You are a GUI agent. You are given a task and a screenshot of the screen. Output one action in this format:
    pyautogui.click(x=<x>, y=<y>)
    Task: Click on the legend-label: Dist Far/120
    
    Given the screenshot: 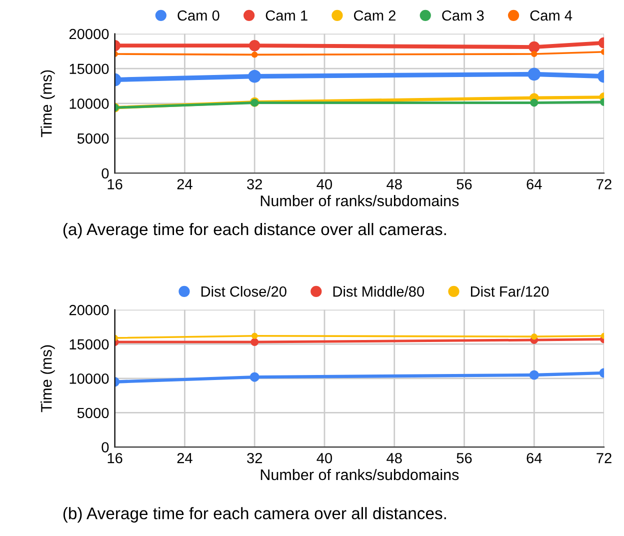 What is the action you would take?
    pyautogui.click(x=509, y=291)
    